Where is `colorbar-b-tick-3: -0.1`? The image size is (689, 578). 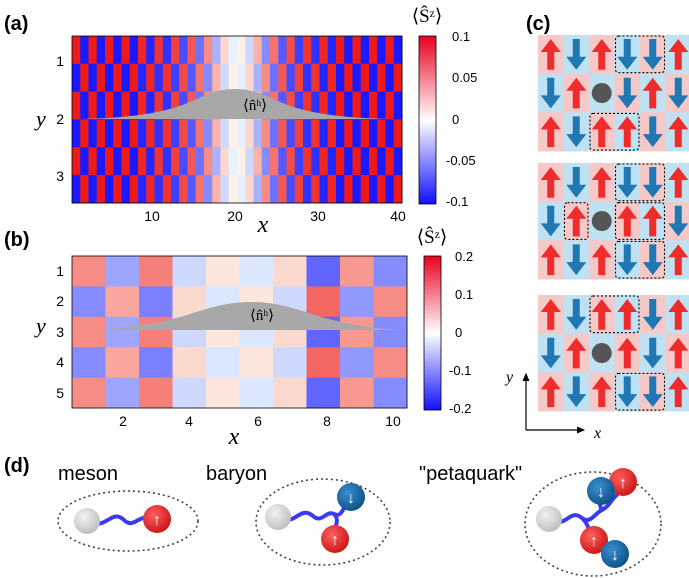
colorbar-b-tick-3: -0.1 is located at coordinates (460, 370).